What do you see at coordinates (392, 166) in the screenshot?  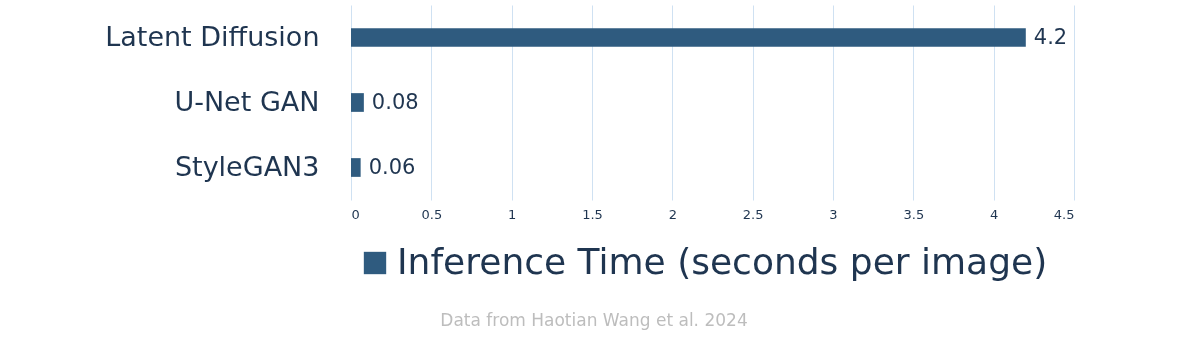 I see `data-label: 0.06` at bounding box center [392, 166].